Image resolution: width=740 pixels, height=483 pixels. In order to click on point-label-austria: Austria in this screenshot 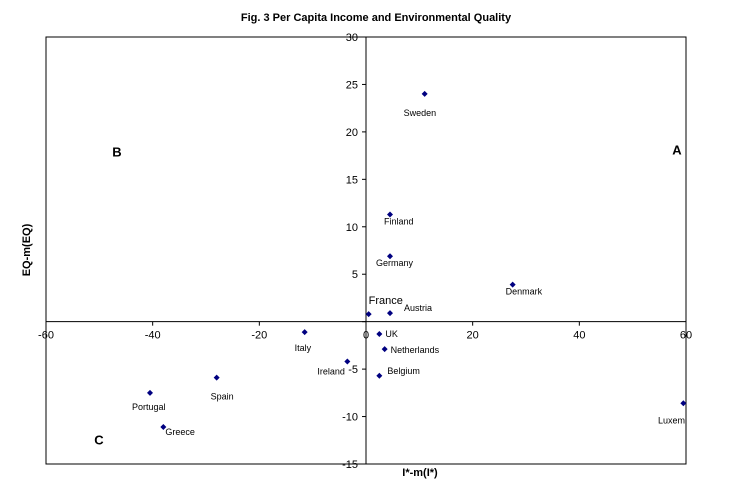, I will do `click(418, 308)`.